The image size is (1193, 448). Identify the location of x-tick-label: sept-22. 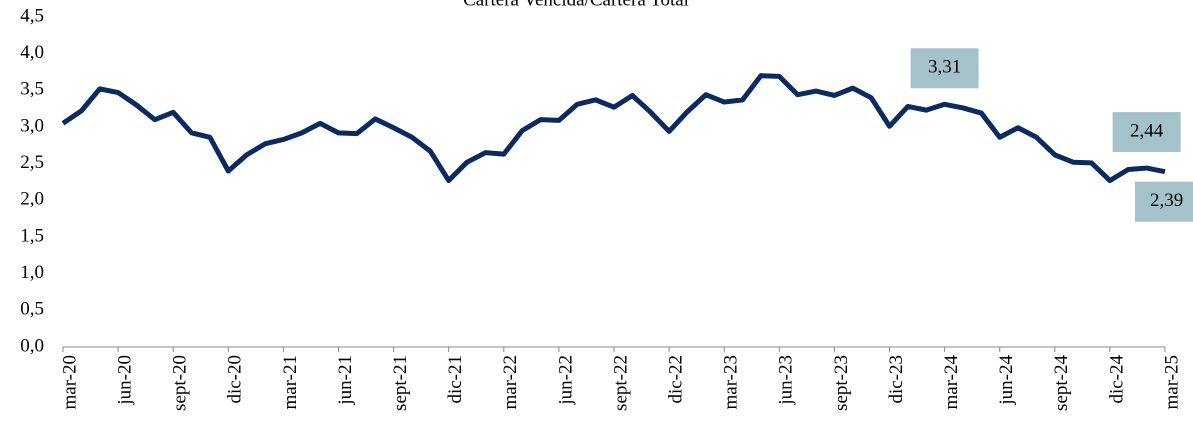
(620, 383).